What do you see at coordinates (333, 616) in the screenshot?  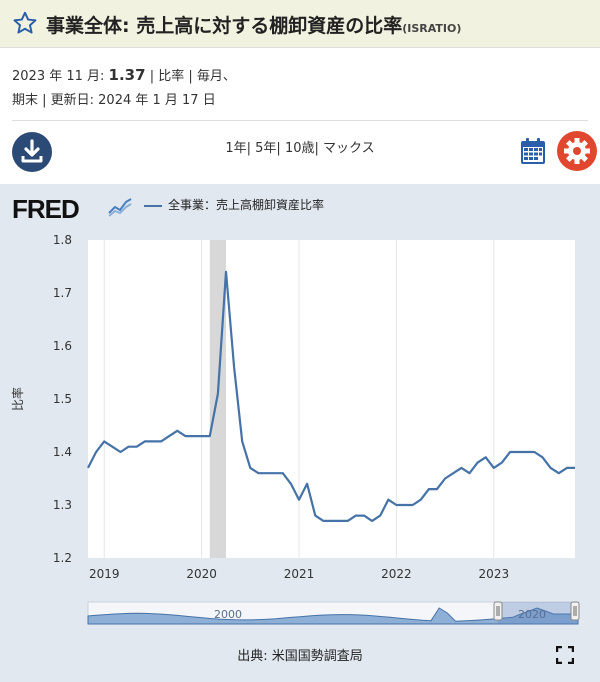 I see `navigator-area` at bounding box center [333, 616].